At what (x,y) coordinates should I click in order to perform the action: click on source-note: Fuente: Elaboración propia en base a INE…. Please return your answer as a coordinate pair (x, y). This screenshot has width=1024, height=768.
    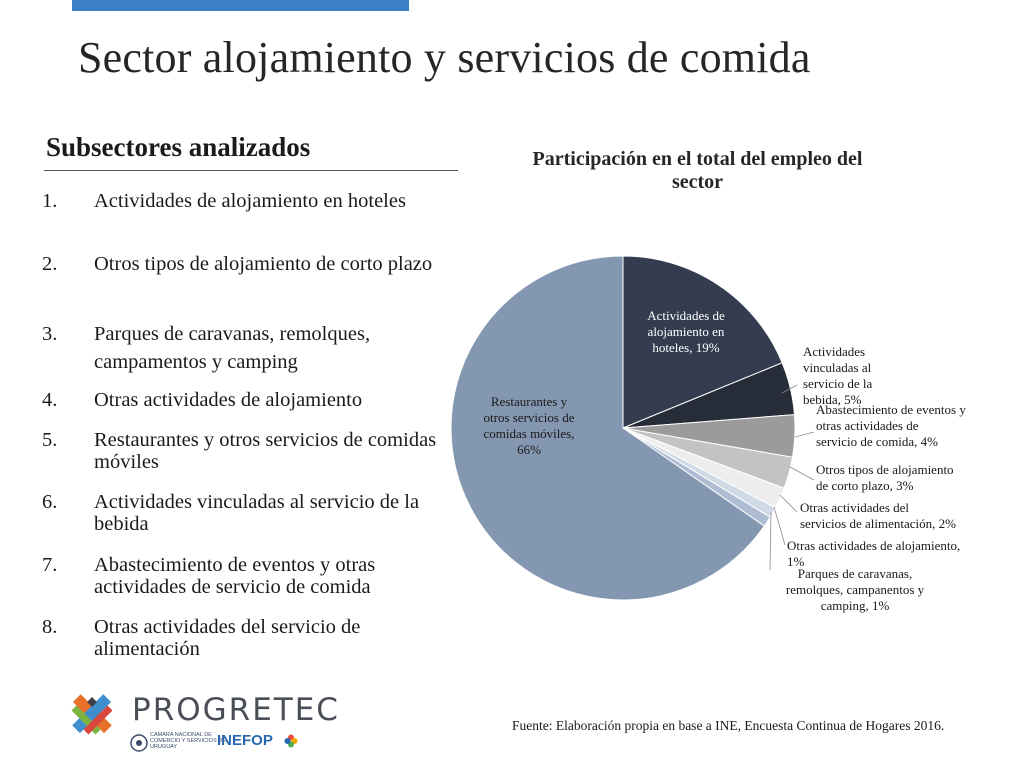
    Looking at the image, I should click on (728, 725).